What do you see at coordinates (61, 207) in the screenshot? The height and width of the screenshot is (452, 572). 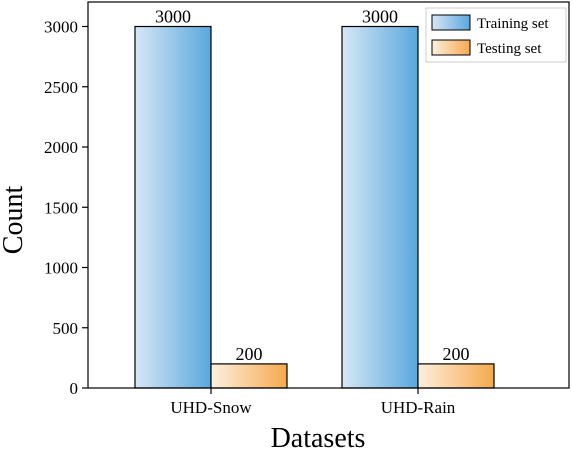 I see `y-tick-label: 1500` at bounding box center [61, 207].